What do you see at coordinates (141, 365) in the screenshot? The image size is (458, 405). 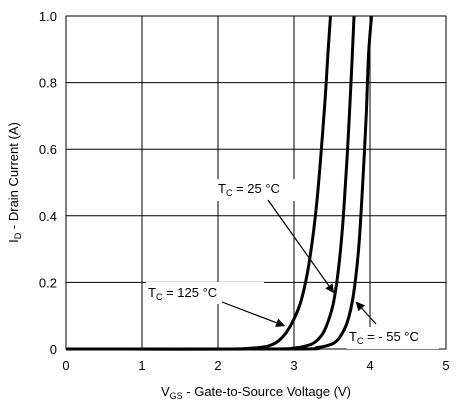 I see `x-tick-label: 1` at bounding box center [141, 365].